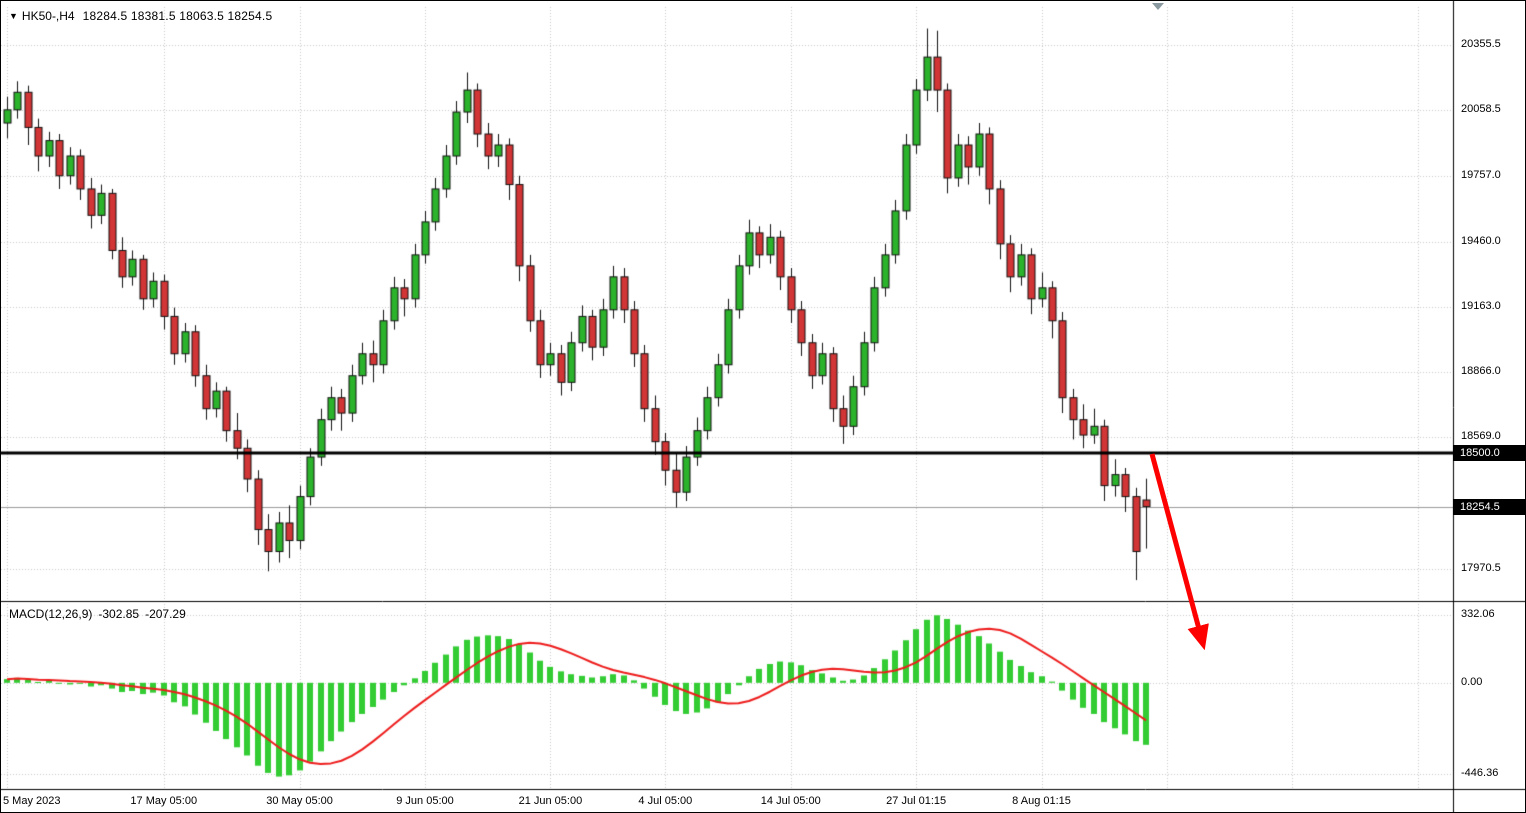 The image size is (1526, 813). What do you see at coordinates (177, 16) in the screenshot?
I see `ohlc-values: 18284.5 18381.5 18063.5 18254.5` at bounding box center [177, 16].